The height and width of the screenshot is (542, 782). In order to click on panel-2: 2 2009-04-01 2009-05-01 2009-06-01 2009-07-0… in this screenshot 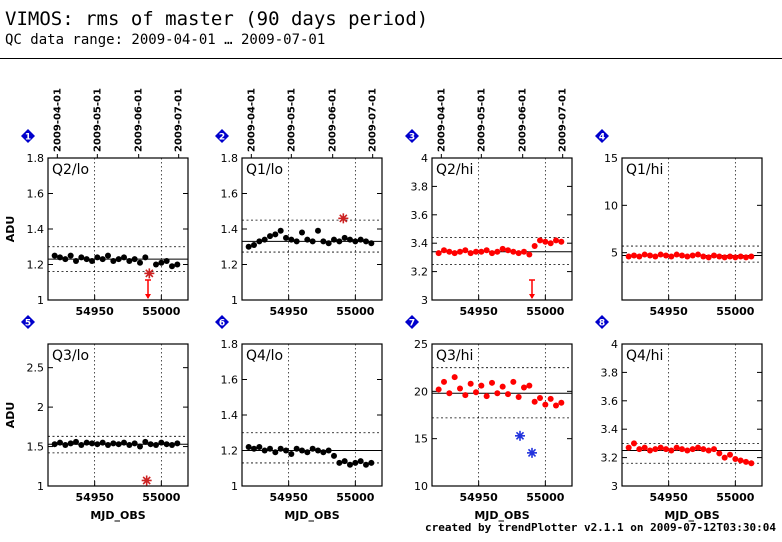, I will do `click(299, 203)`.